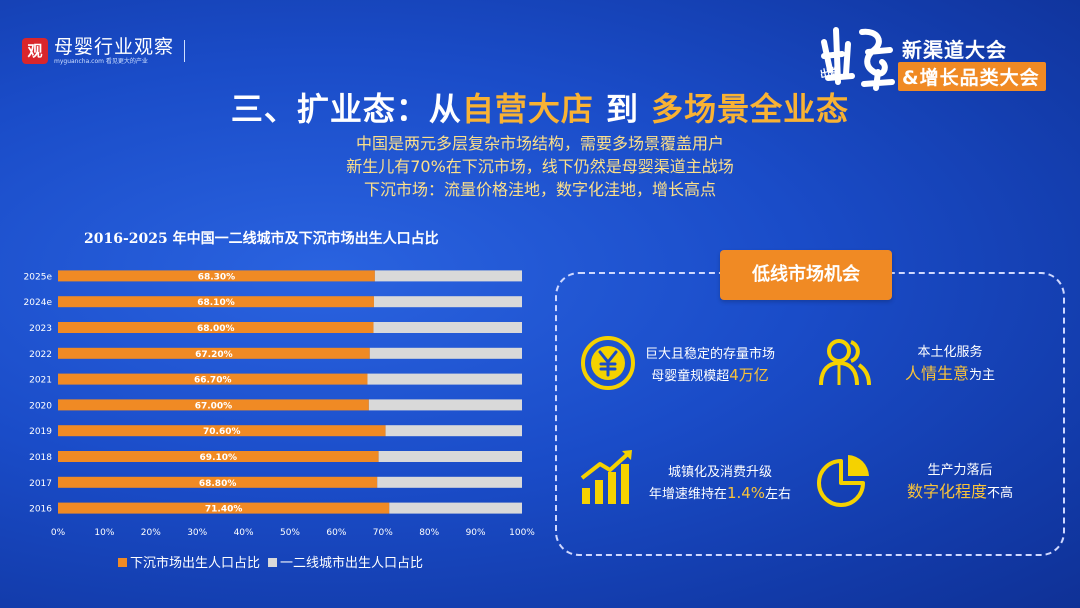 The width and height of the screenshot is (1080, 608). I want to click on x-tick-label: 30%, so click(197, 533).